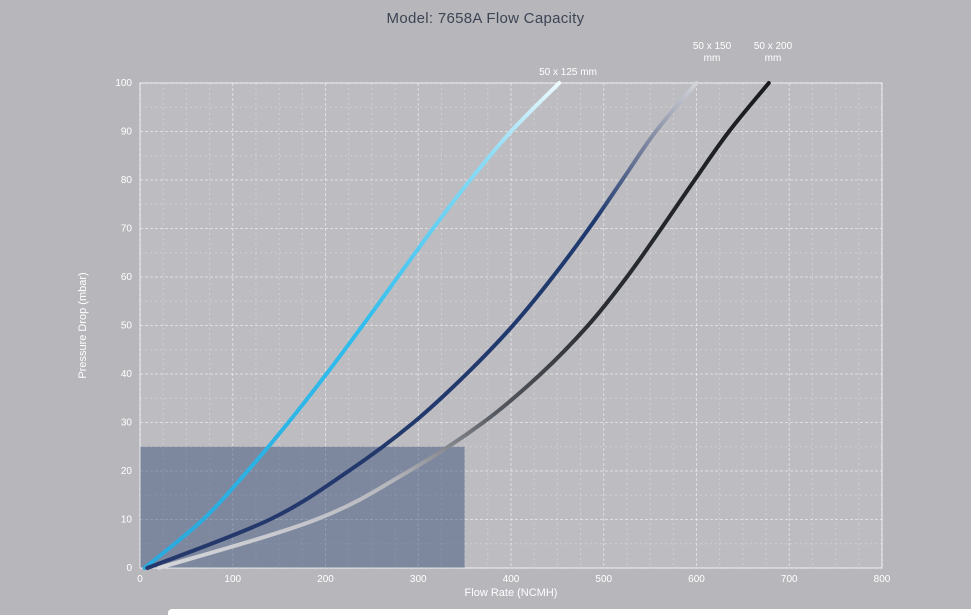 The image size is (971, 615). What do you see at coordinates (773, 46) in the screenshot?
I see `series-label: 50 x 200` at bounding box center [773, 46].